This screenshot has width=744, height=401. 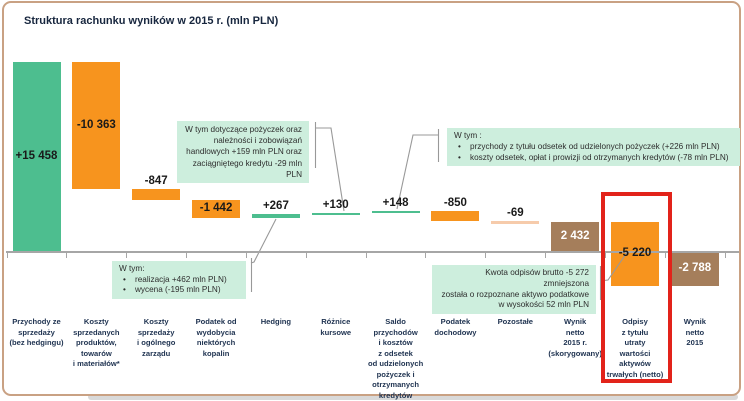 What do you see at coordinates (156, 194) in the screenshot?
I see `bar-koszty-sprzedazy` at bounding box center [156, 194].